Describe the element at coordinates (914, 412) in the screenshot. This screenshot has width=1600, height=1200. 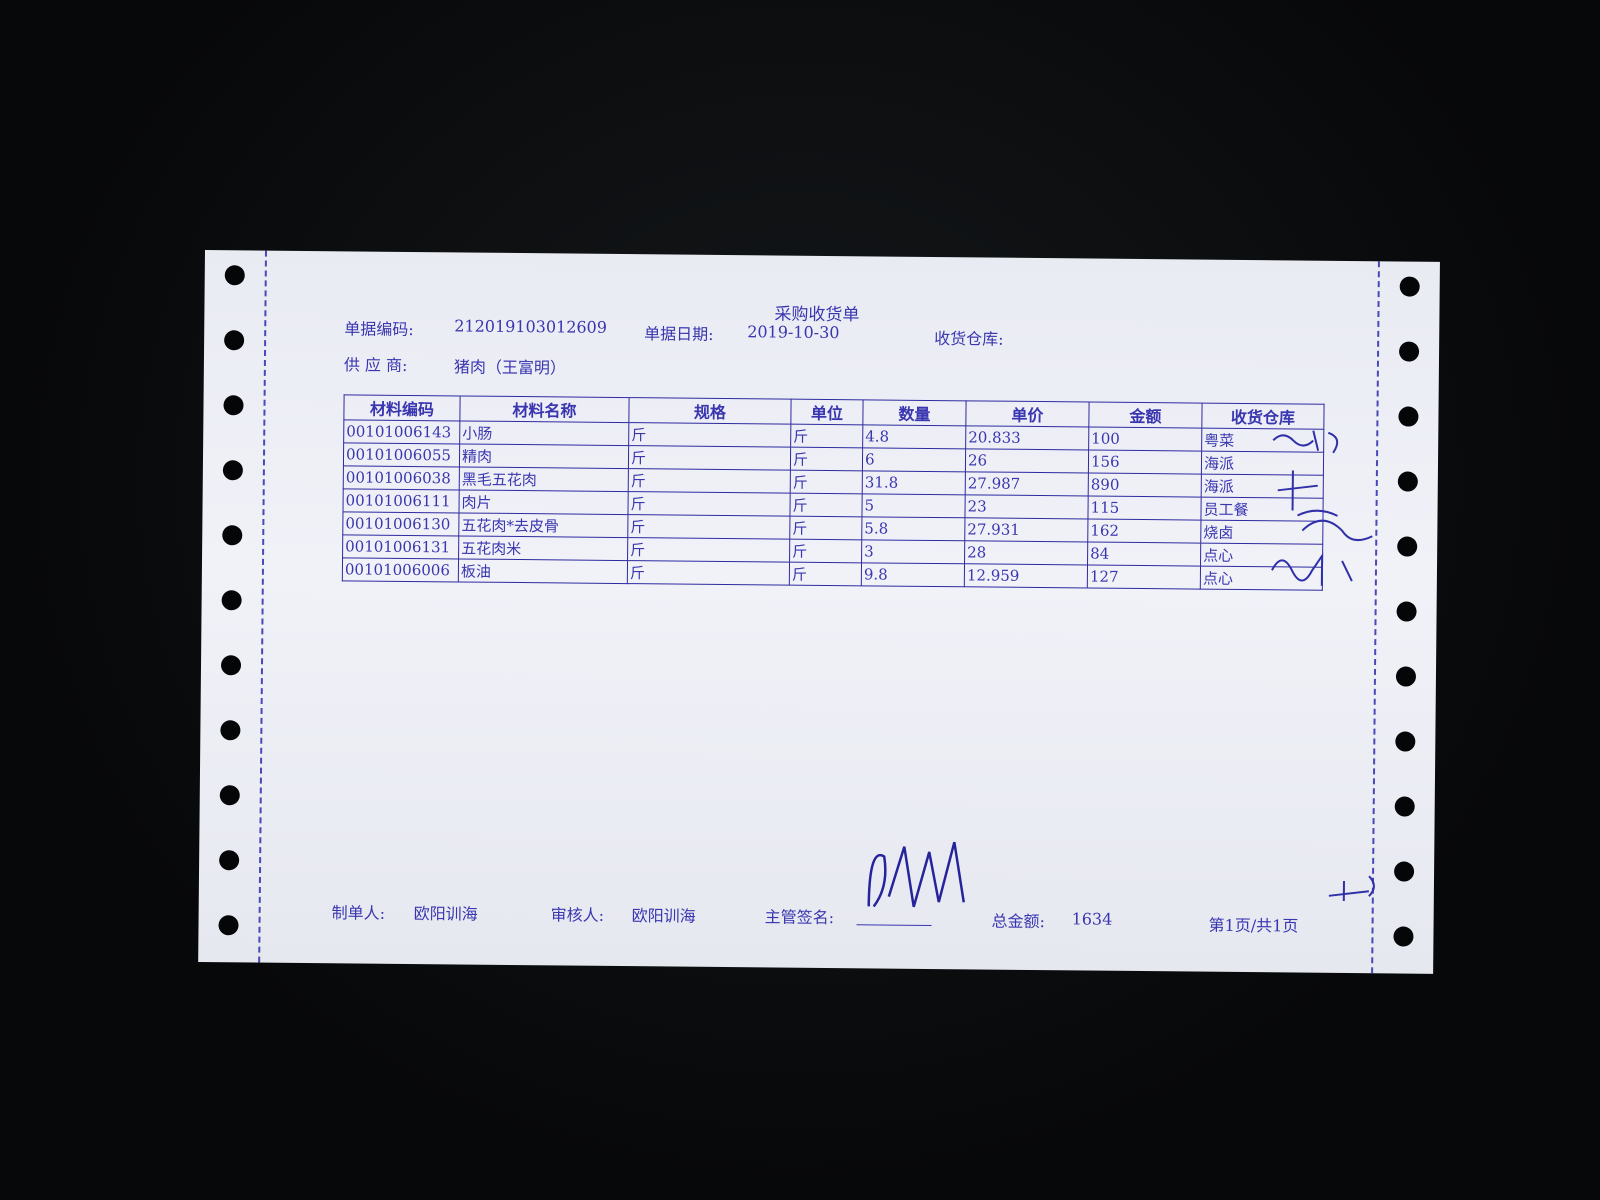
I see `column-header: 数量` at that location.